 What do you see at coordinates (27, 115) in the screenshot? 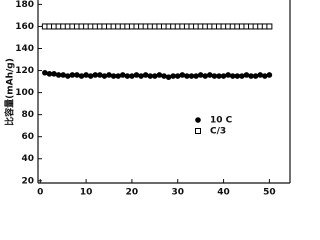
I see `y-tick-label: 80` at bounding box center [27, 115].